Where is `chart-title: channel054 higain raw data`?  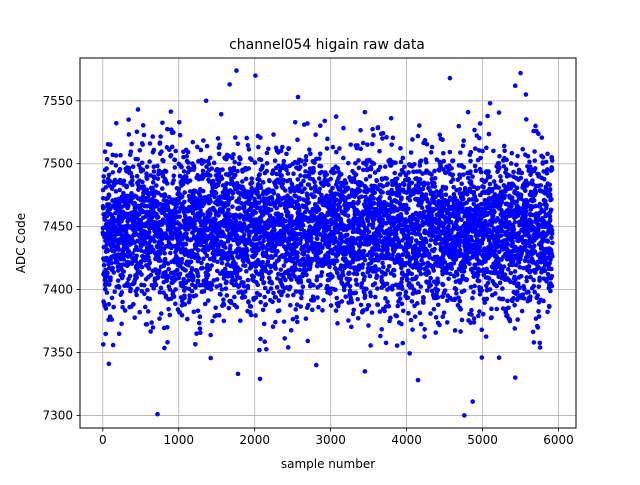
chart-title: channel054 higain raw data is located at coordinates (327, 45).